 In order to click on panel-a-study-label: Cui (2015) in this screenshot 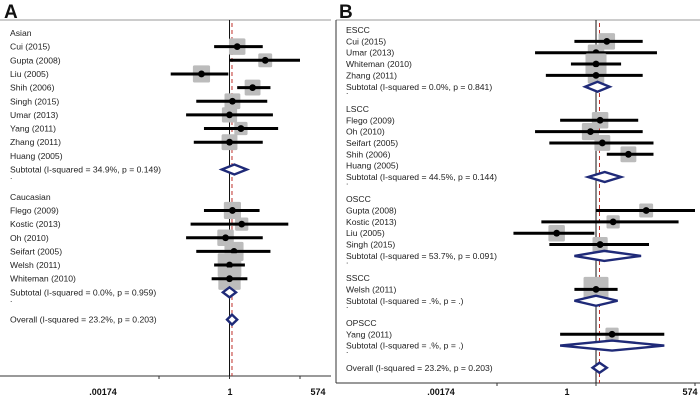, I will do `click(30, 47)`.